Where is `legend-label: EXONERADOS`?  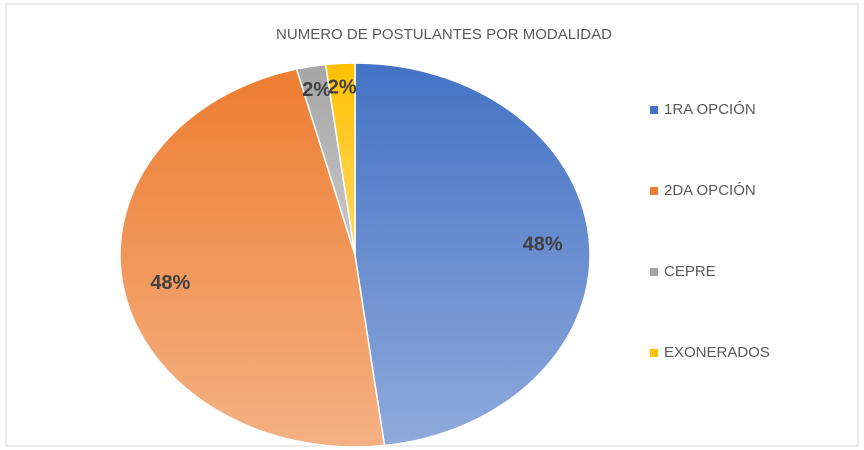 legend-label: EXONERADOS is located at coordinates (717, 352).